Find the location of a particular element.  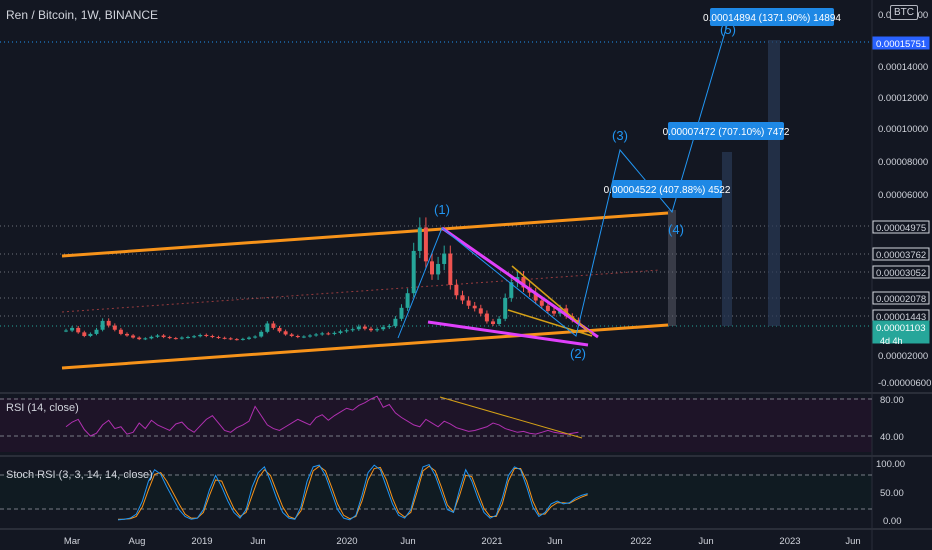

currency-badge: BTC is located at coordinates (904, 12).